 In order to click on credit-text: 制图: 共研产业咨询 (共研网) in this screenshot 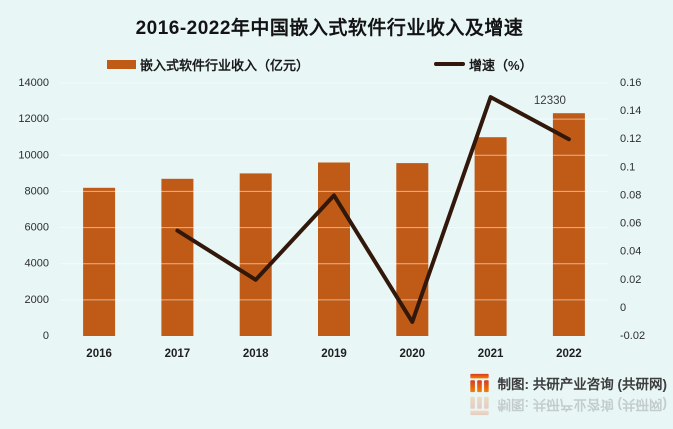, I will do `click(582, 384)`.